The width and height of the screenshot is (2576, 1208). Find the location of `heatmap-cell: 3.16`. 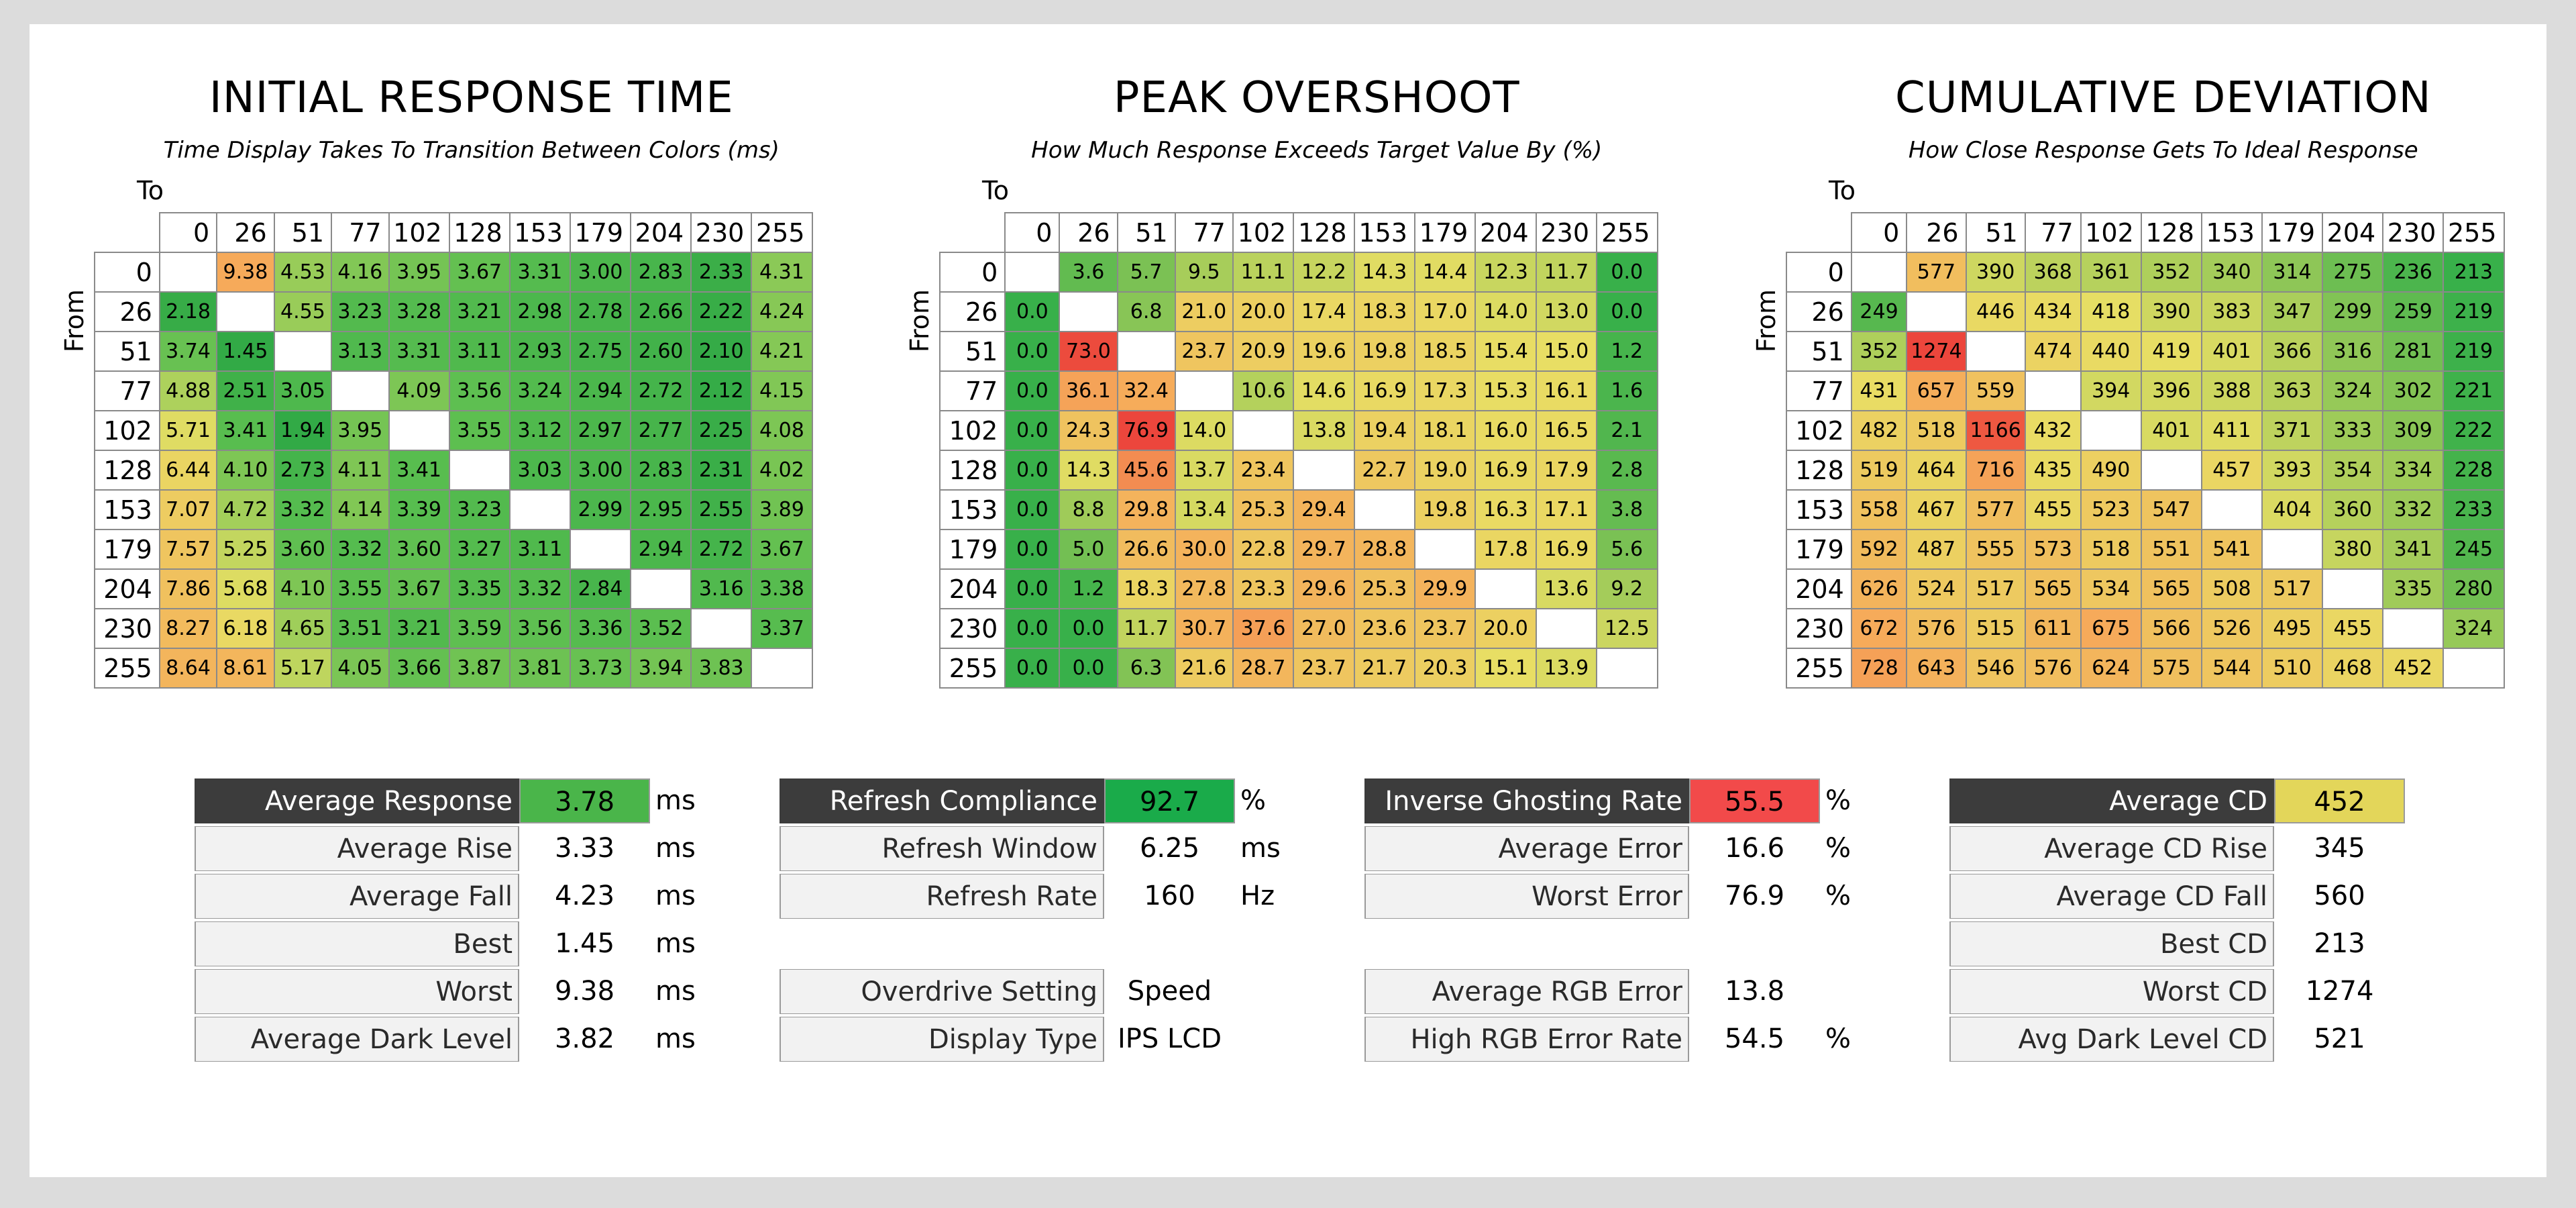

heatmap-cell: 3.16 is located at coordinates (721, 588).